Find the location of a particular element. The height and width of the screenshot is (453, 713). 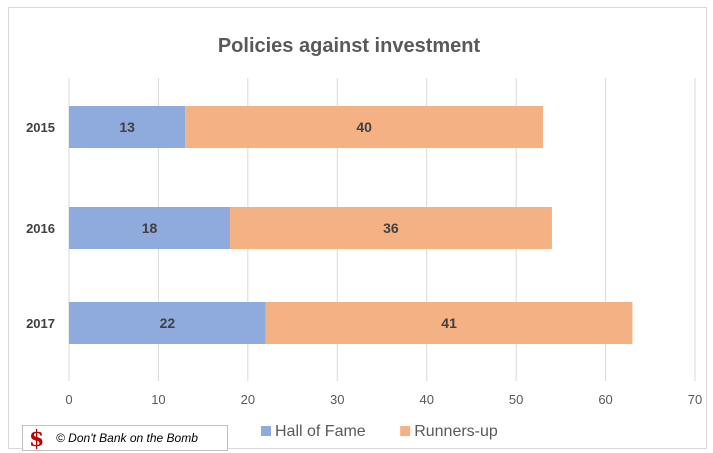

data-label: 13 is located at coordinates (127, 127).